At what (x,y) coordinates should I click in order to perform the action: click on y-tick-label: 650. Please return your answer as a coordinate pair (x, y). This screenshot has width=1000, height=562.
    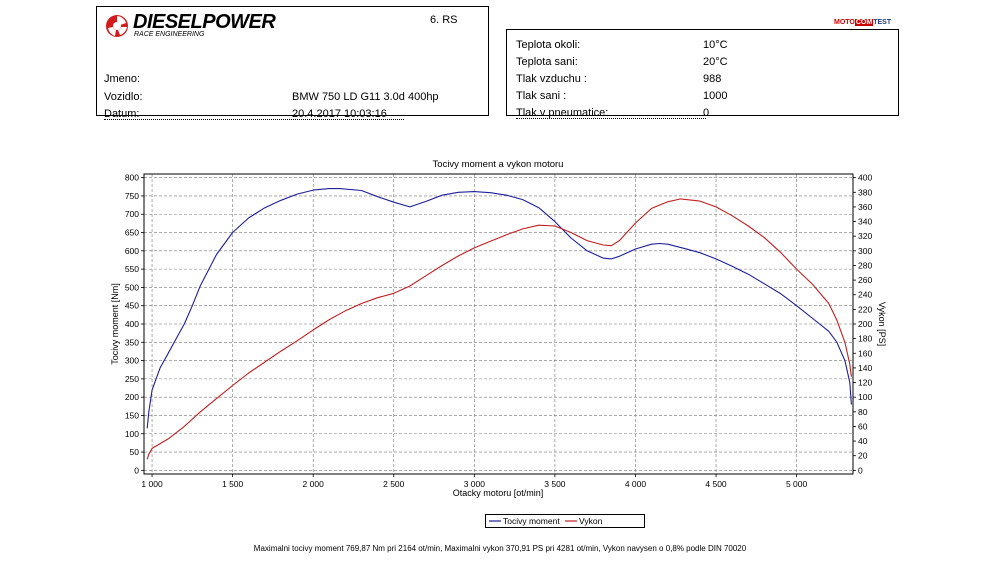
    Looking at the image, I should click on (132, 233).